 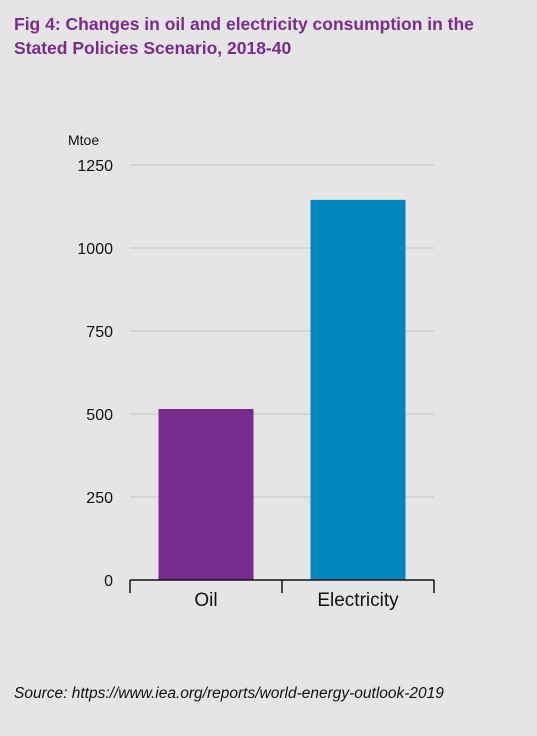 What do you see at coordinates (99, 332) in the screenshot?
I see `y-tick-label: 750` at bounding box center [99, 332].